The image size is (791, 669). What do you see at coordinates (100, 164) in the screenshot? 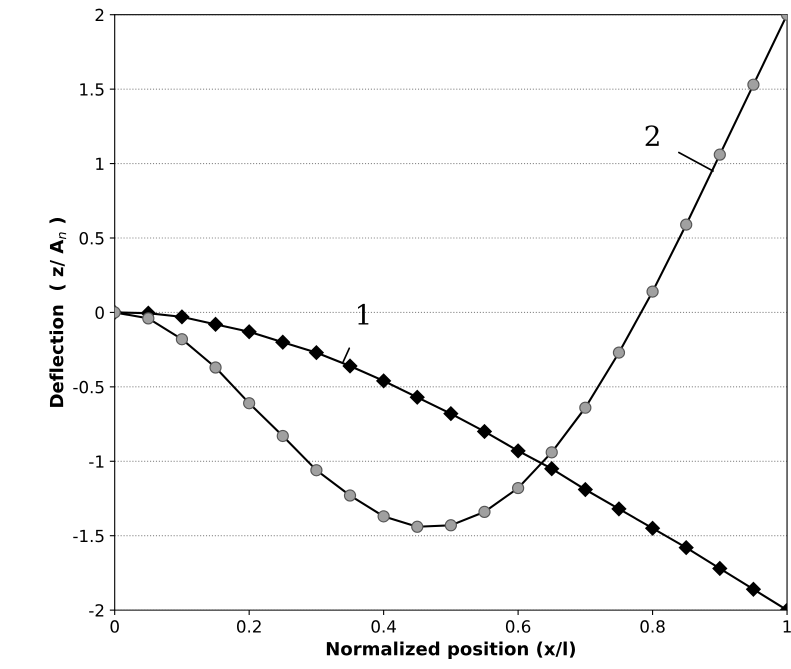
I see `y-tick-label: 1` at bounding box center [100, 164].